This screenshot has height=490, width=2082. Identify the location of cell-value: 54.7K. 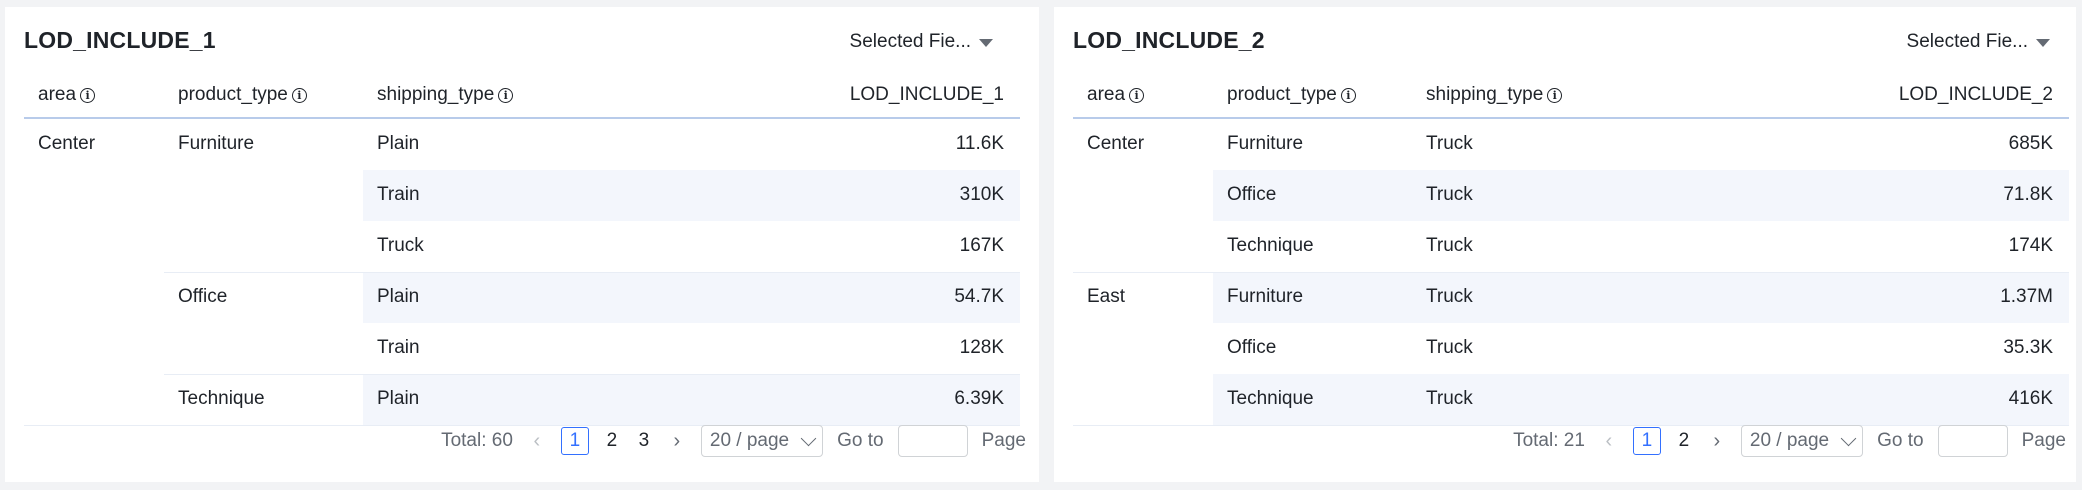
(979, 296).